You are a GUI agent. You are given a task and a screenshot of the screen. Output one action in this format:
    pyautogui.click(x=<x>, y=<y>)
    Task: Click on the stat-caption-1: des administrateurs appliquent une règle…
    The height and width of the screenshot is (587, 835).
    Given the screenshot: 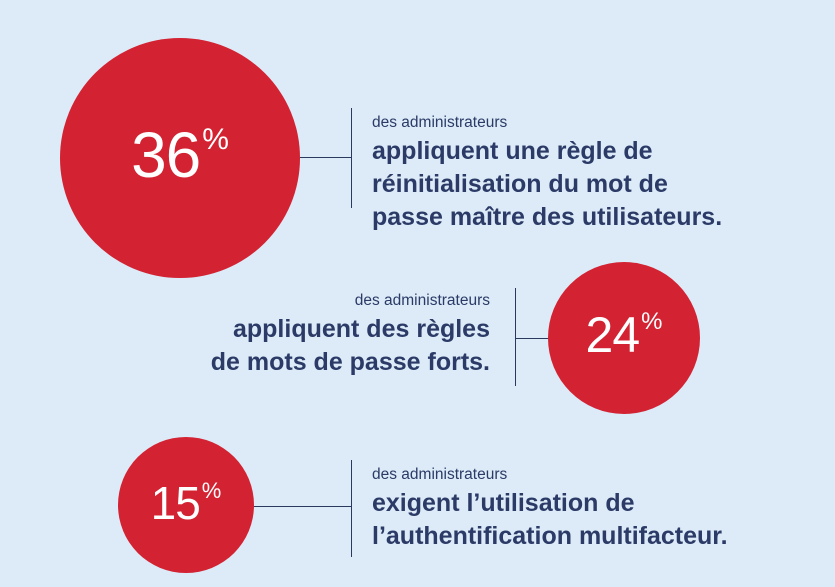 What is the action you would take?
    pyautogui.click(x=592, y=174)
    